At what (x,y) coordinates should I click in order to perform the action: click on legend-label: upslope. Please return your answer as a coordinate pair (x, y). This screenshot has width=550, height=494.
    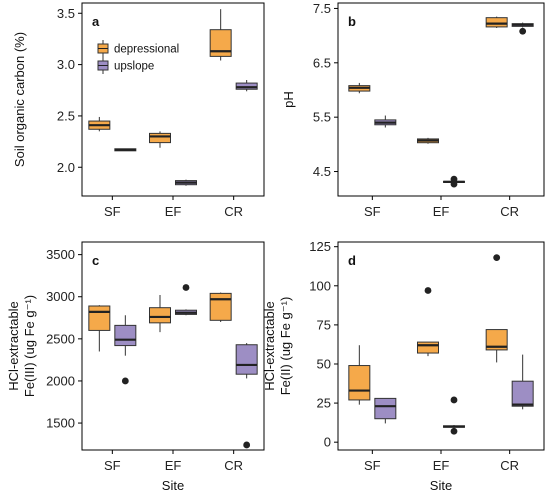
    Looking at the image, I should click on (134, 67).